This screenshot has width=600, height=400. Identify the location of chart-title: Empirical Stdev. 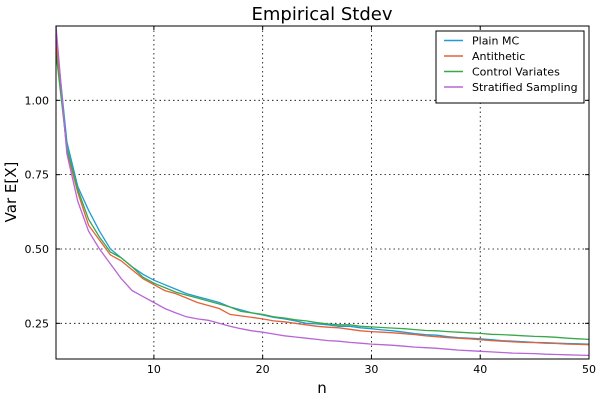
(321, 14).